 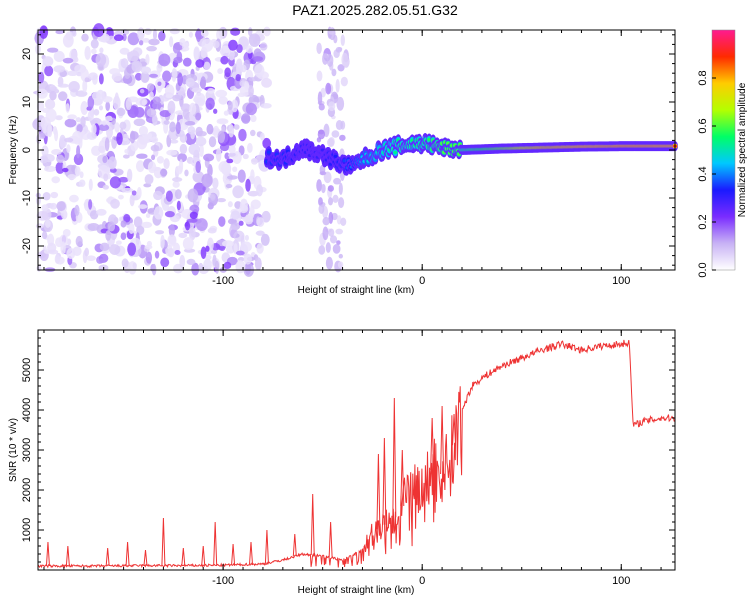 What do you see at coordinates (470, 154) in the screenshot?
I see `spectrogram-signal-track` at bounding box center [470, 154].